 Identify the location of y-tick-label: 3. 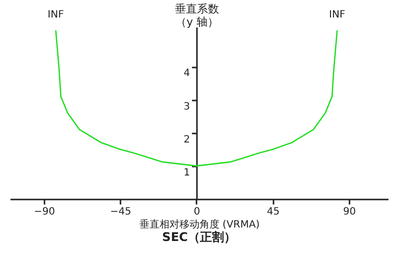
(187, 106).